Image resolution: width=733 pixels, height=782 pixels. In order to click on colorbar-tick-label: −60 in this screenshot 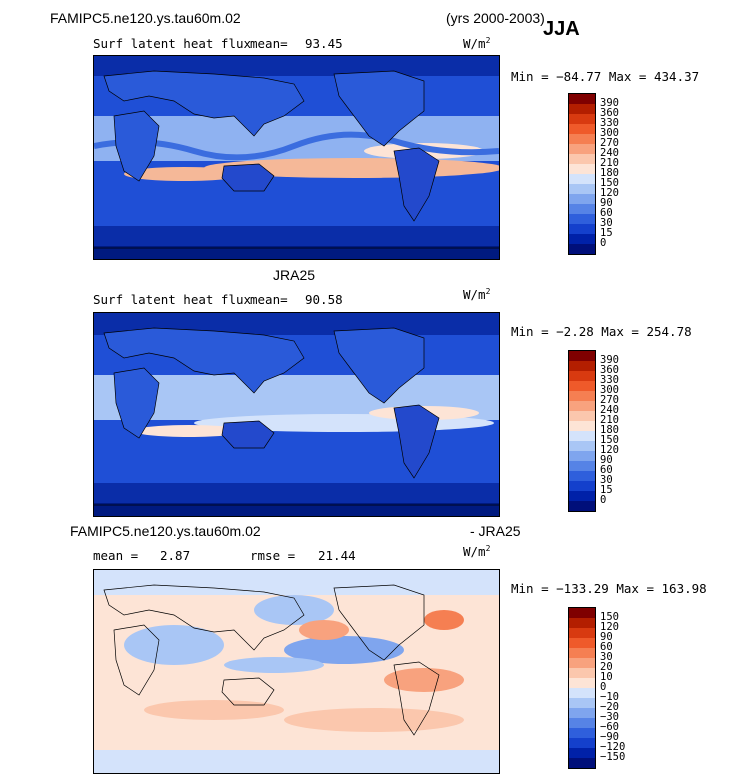, I will do `click(609, 727)`.